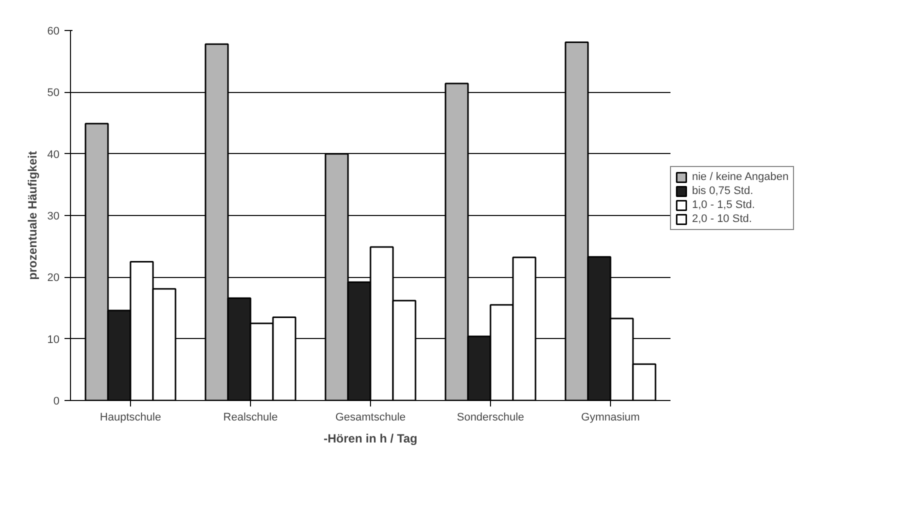 The width and height of the screenshot is (924, 523). Describe the element at coordinates (53, 216) in the screenshot. I see `y-tick-label: 30` at that location.